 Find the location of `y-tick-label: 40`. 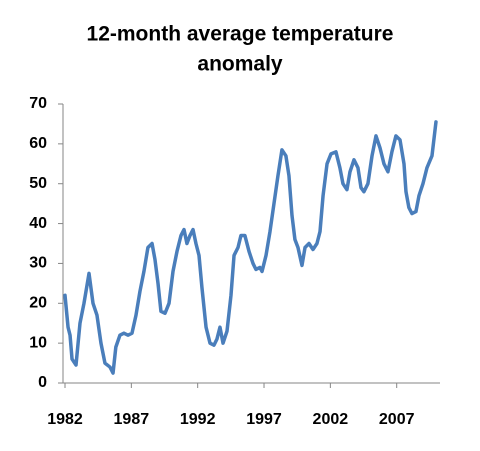

y-tick-label: 40 is located at coordinates (38, 223).